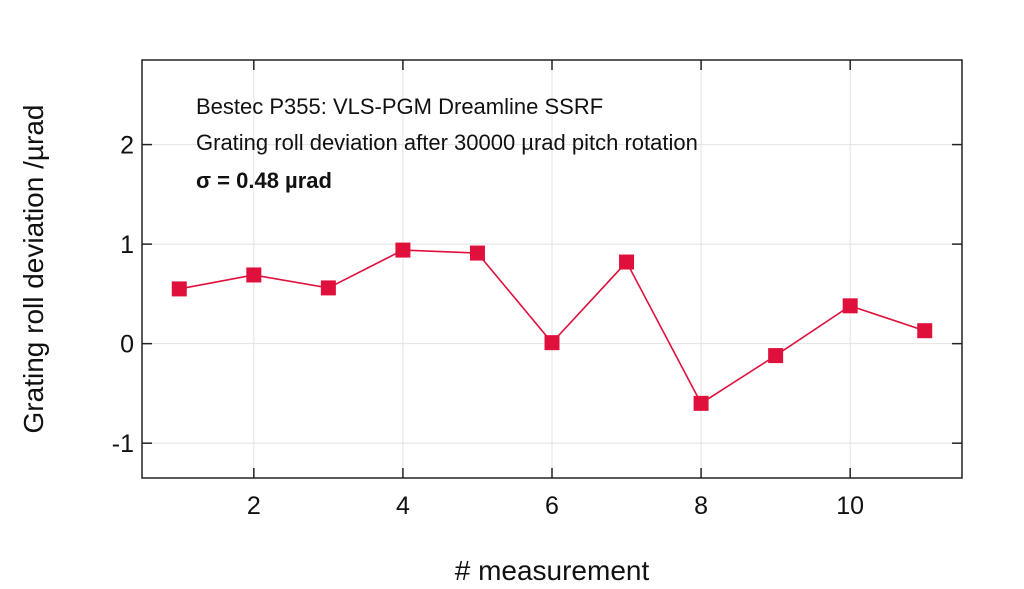  Describe the element at coordinates (399, 106) in the screenshot. I see `annotation-1: Bestec P355: VLS-PGM Dreamline SSRF` at that location.